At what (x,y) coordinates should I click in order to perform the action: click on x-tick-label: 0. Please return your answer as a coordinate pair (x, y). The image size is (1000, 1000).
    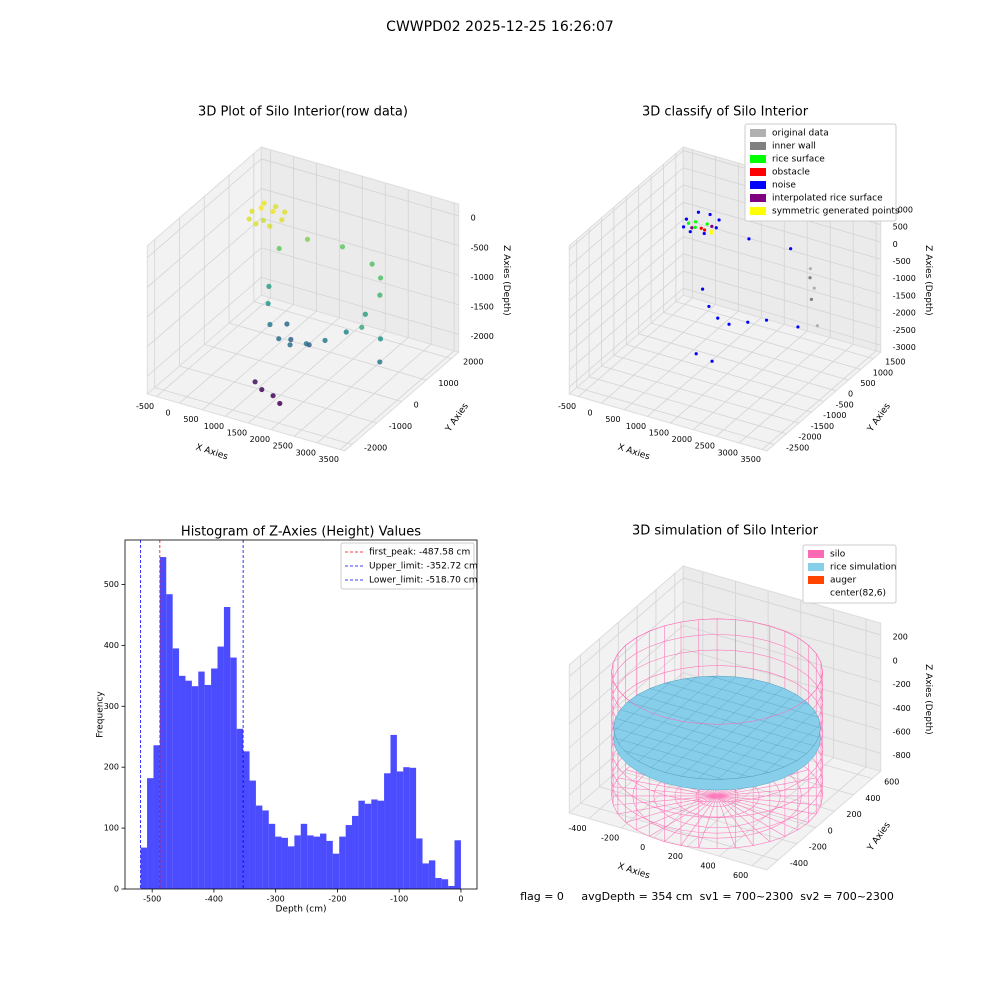
    Looking at the image, I should click on (642, 847).